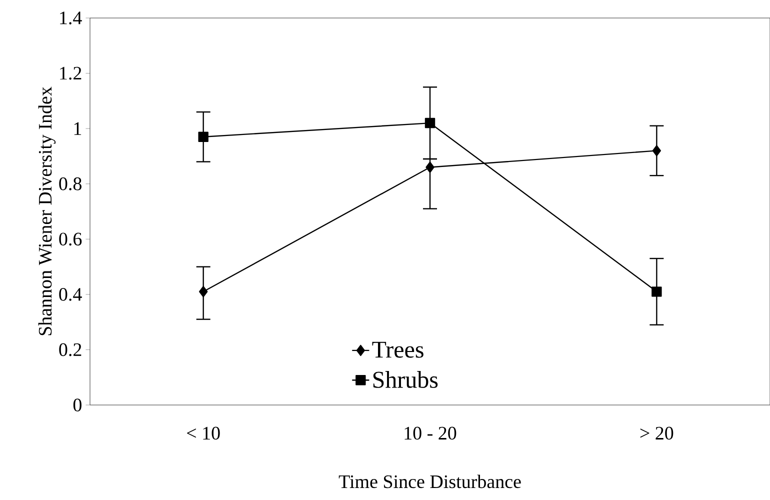 Image resolution: width=770 pixels, height=500 pixels. Describe the element at coordinates (47, 211) in the screenshot. I see `y-axis-title: Shannon Wiener Diversity Index` at that location.